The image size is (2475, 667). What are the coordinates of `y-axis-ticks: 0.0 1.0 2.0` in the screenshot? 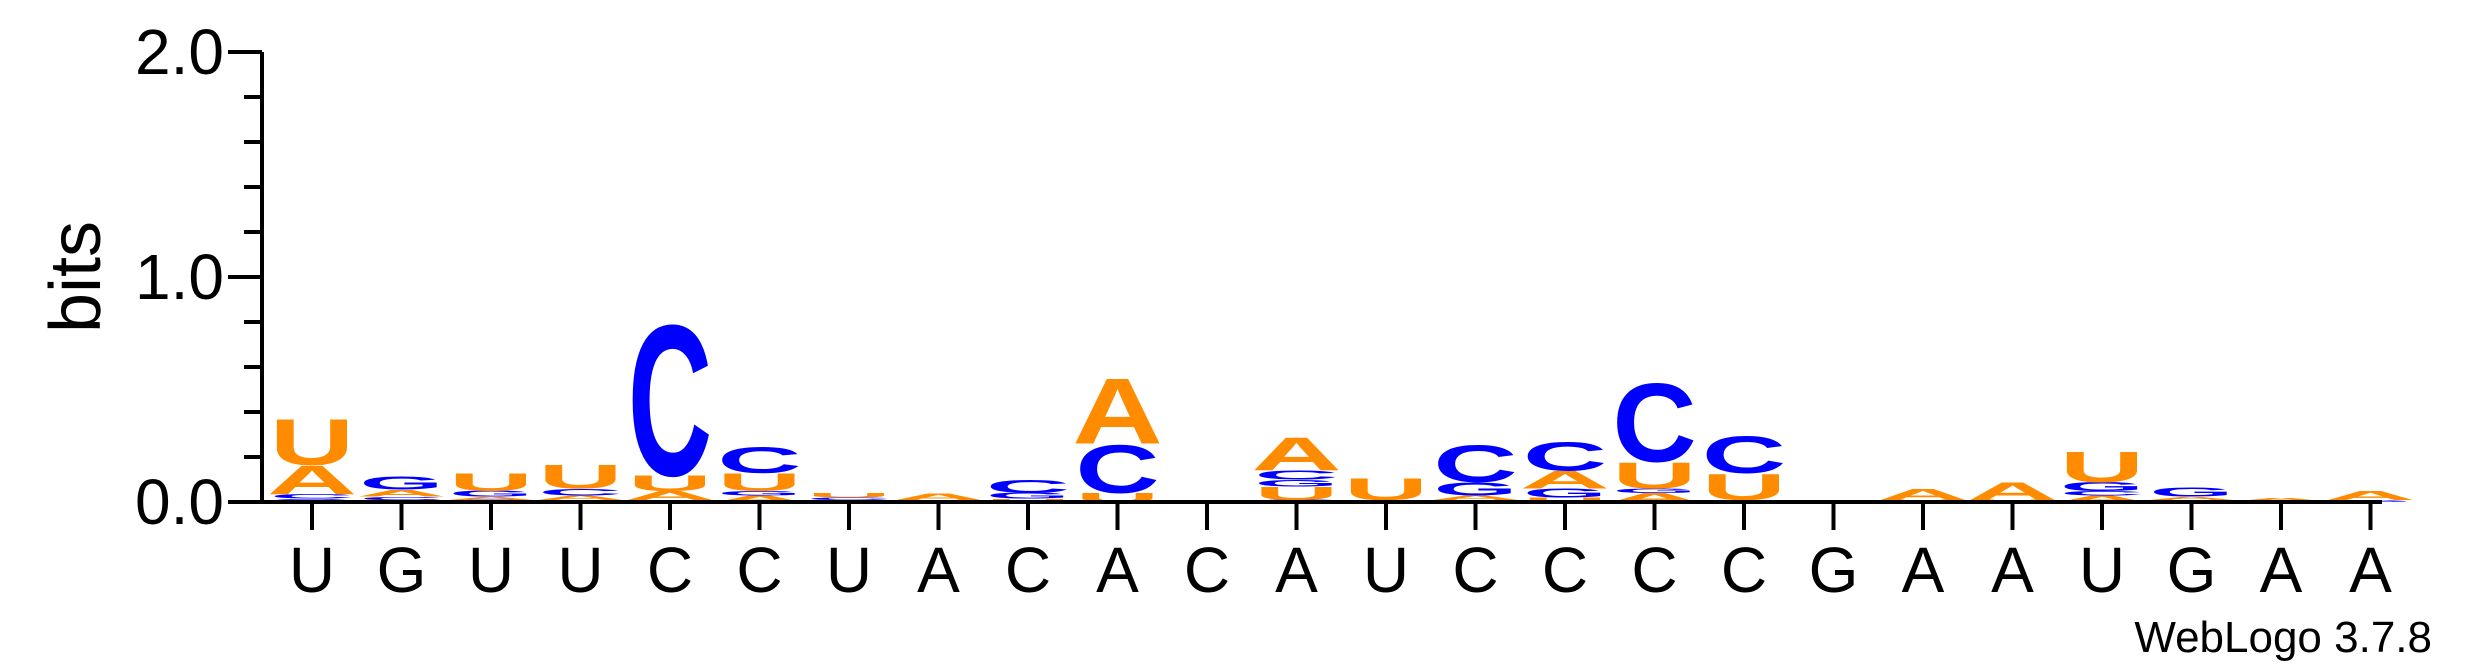 It's located at (198, 277).